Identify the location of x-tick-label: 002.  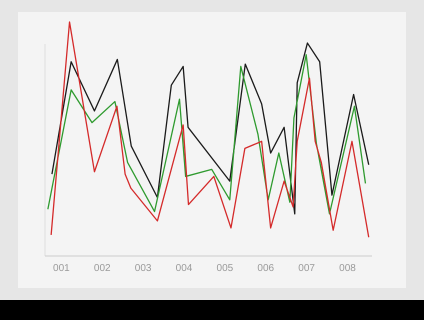
(103, 268).